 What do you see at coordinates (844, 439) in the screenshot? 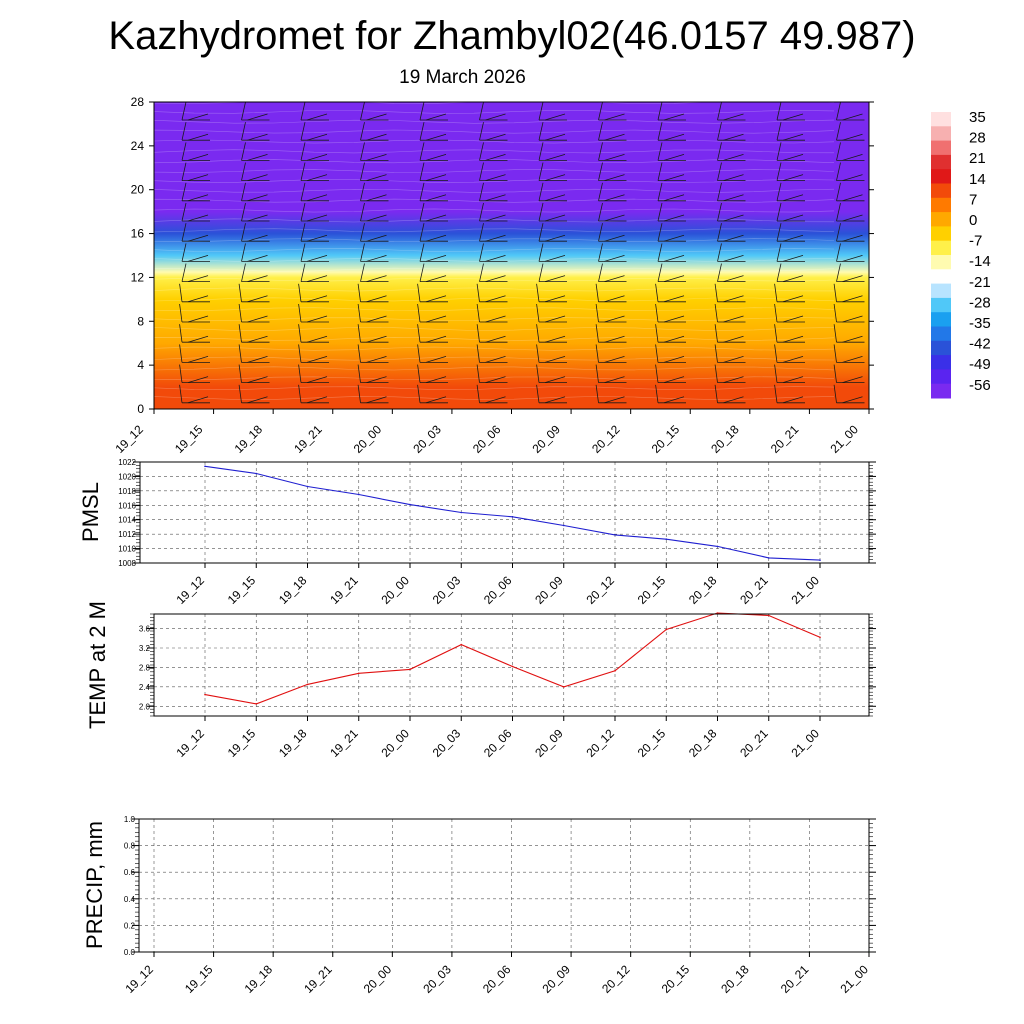
I see `x-tick-label: 21_00` at bounding box center [844, 439].